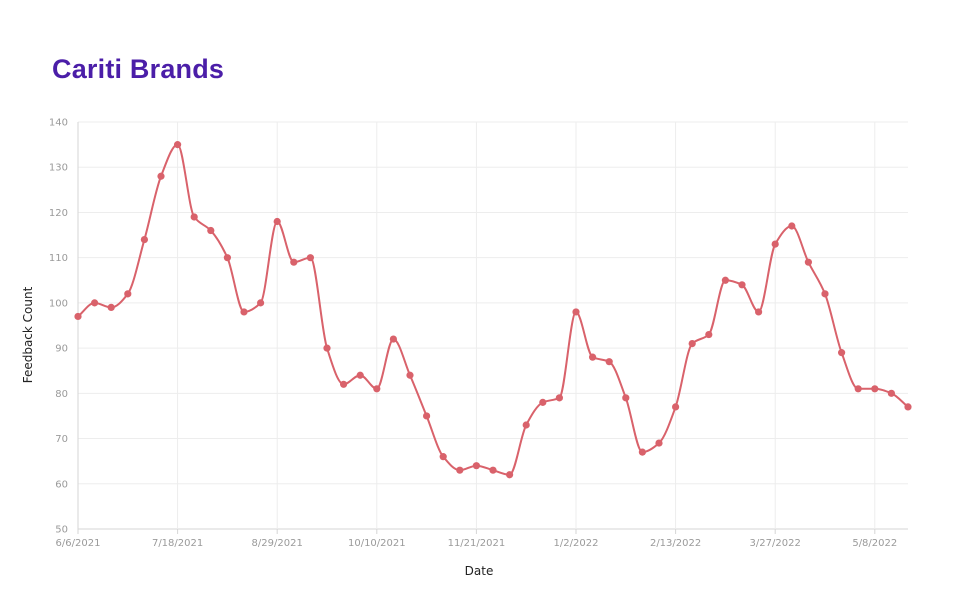  I want to click on y-axis-ticks: 50 60 70 80 90 100 110 120 130 140, so click(58, 327).